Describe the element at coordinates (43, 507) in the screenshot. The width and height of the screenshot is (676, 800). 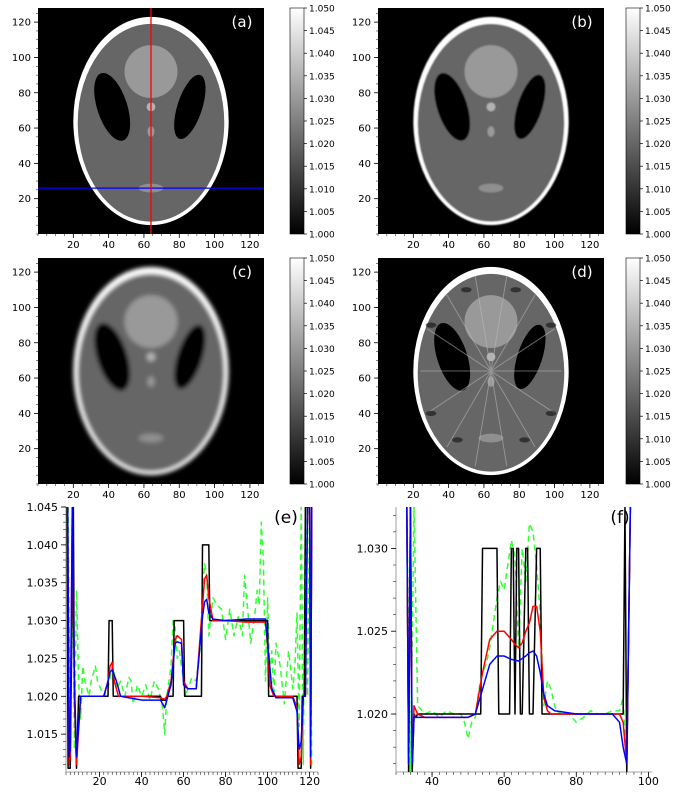
I see `y-tick-label: 1.045` at that location.